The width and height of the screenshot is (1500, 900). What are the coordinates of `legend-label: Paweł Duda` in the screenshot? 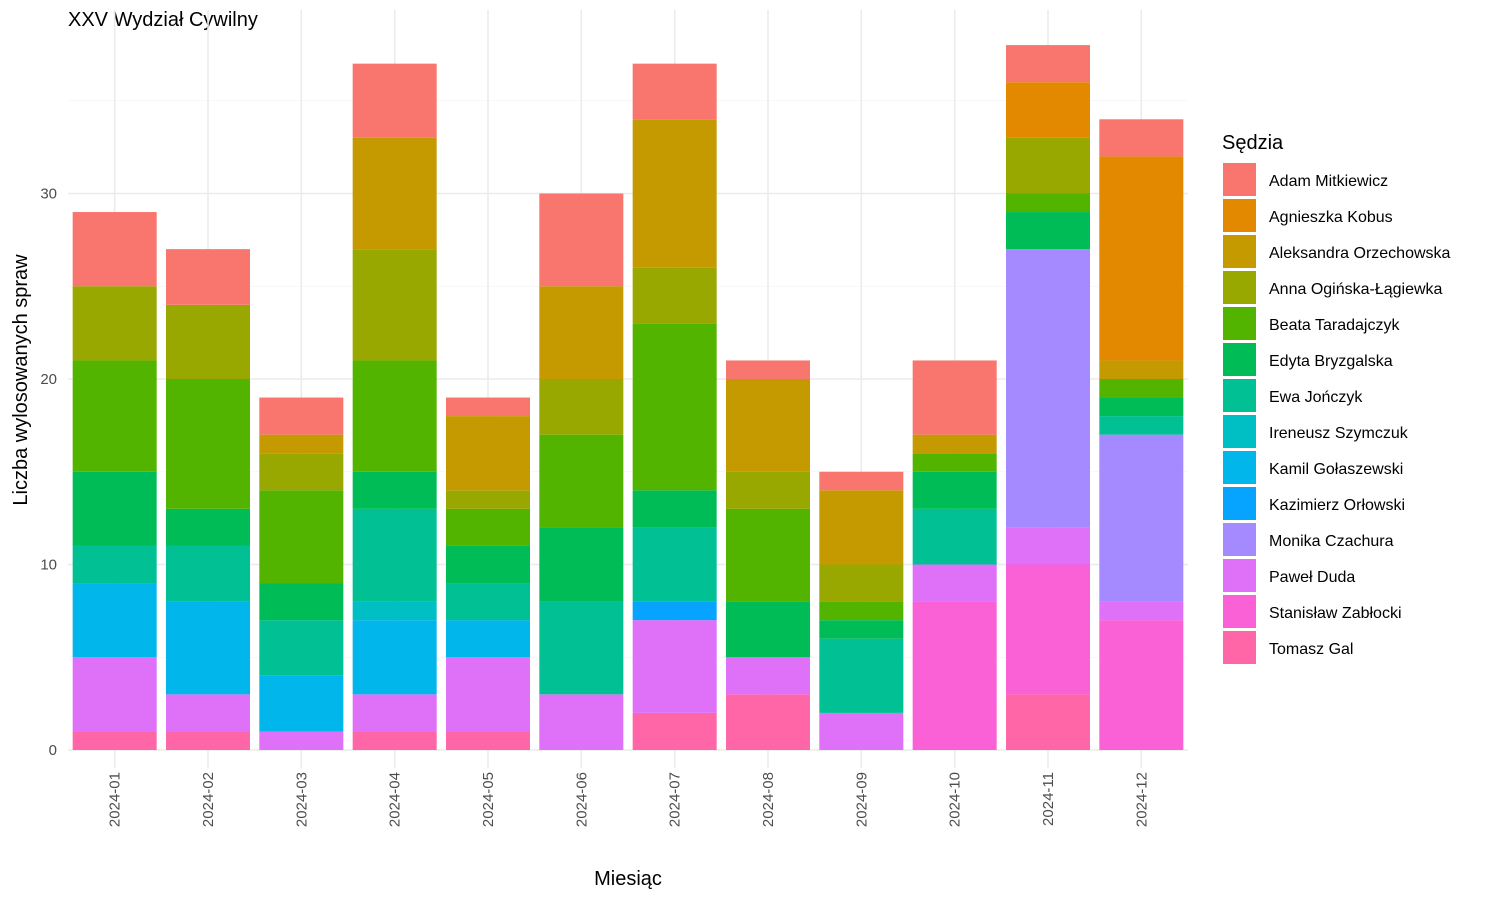 It's located at (1312, 577).